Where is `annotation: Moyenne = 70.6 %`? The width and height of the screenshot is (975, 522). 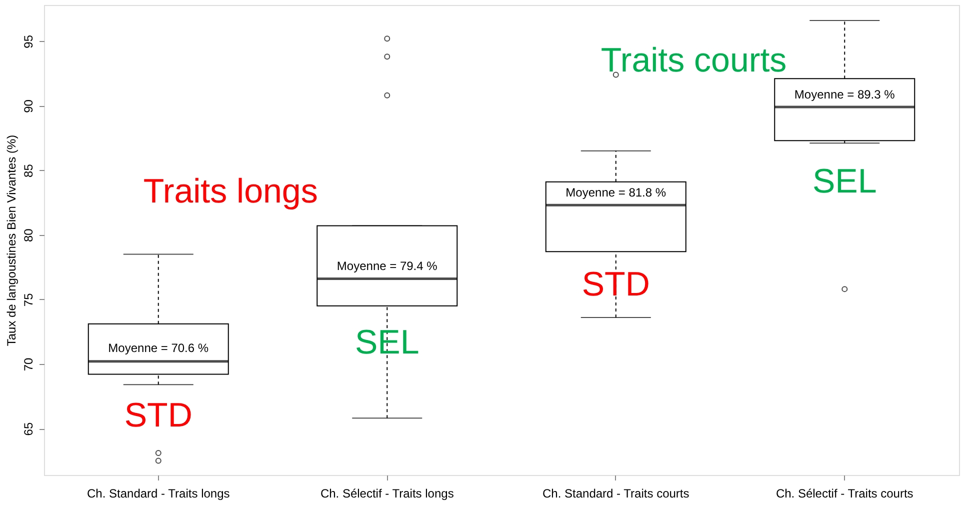 annotation: Moyenne = 70.6 % is located at coordinates (158, 348).